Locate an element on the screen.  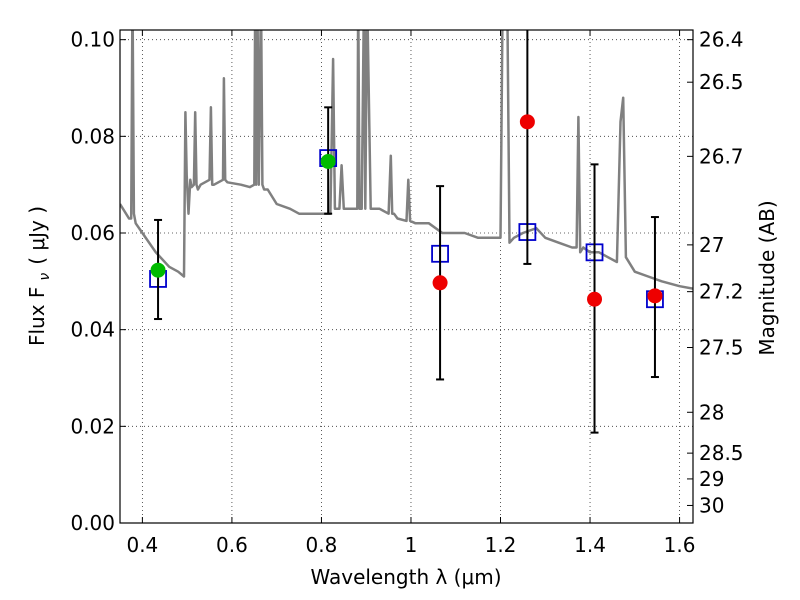
y2-tick-label: 29 is located at coordinates (711, 479).